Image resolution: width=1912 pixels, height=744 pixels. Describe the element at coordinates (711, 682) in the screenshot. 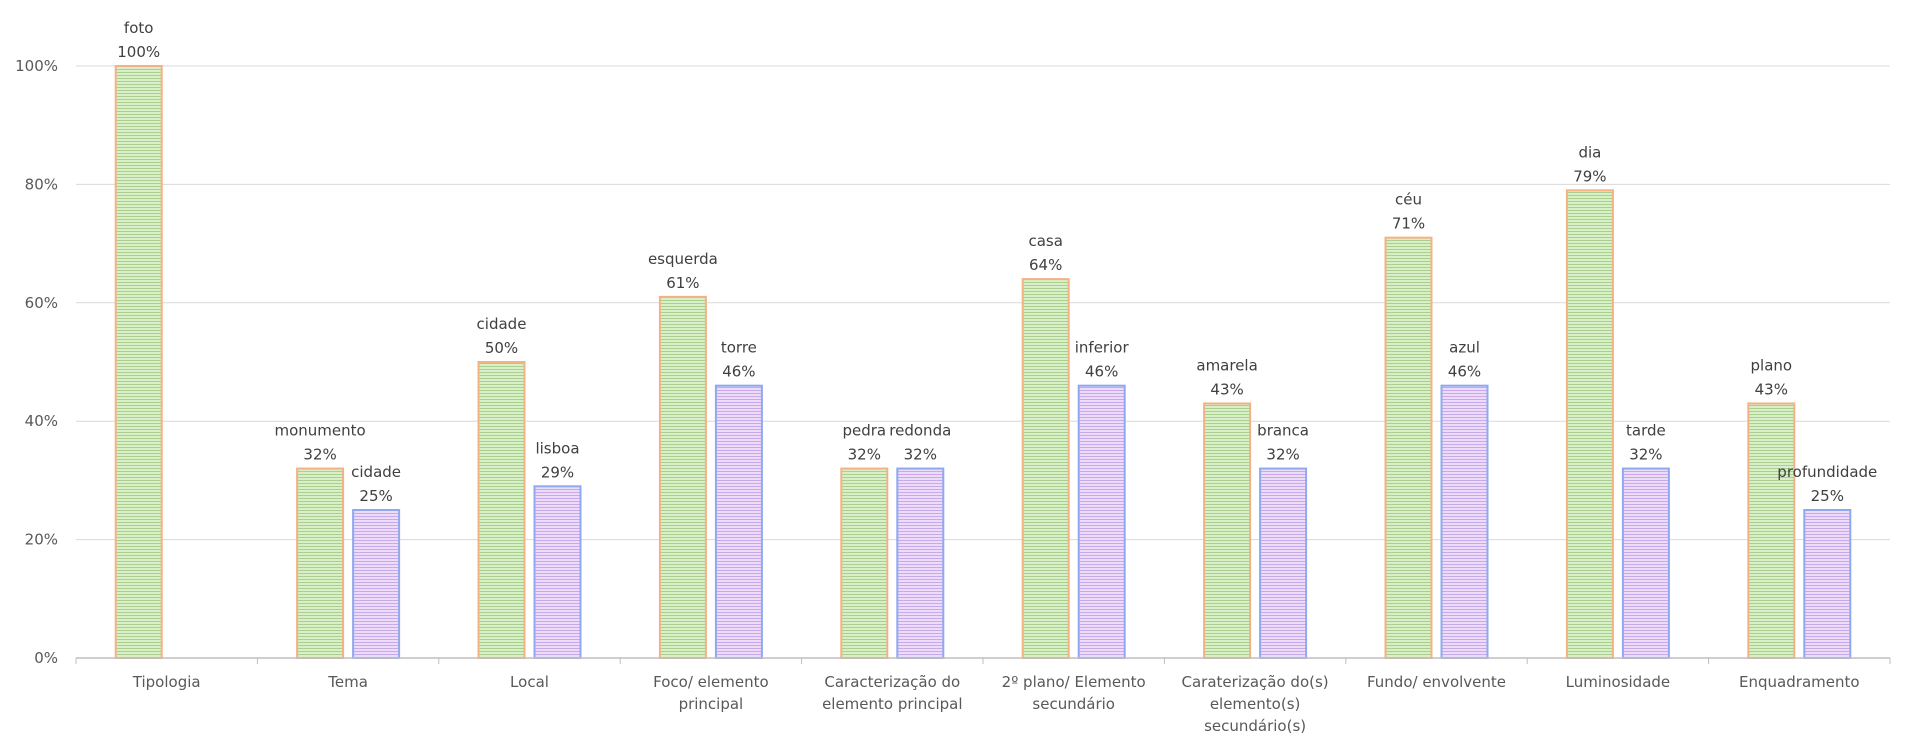

I see `category-label: Foco/ elemento` at that location.